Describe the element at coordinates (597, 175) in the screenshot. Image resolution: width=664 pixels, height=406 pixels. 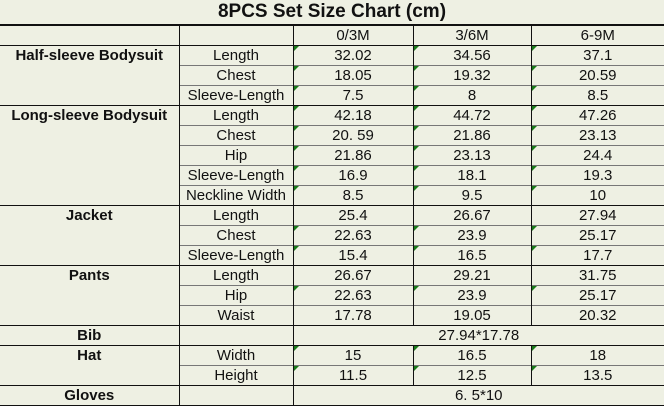
I see `size-value: 19.3` at that location.